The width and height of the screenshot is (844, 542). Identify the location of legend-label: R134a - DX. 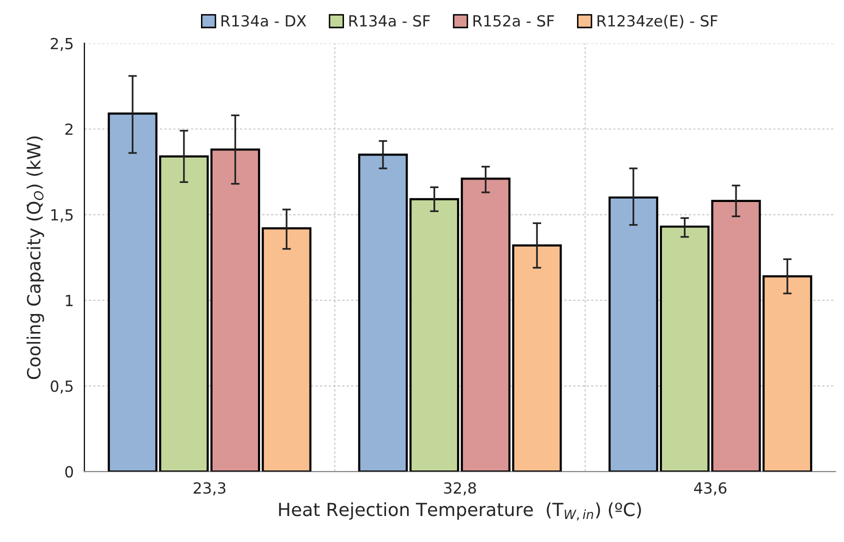
(264, 21).